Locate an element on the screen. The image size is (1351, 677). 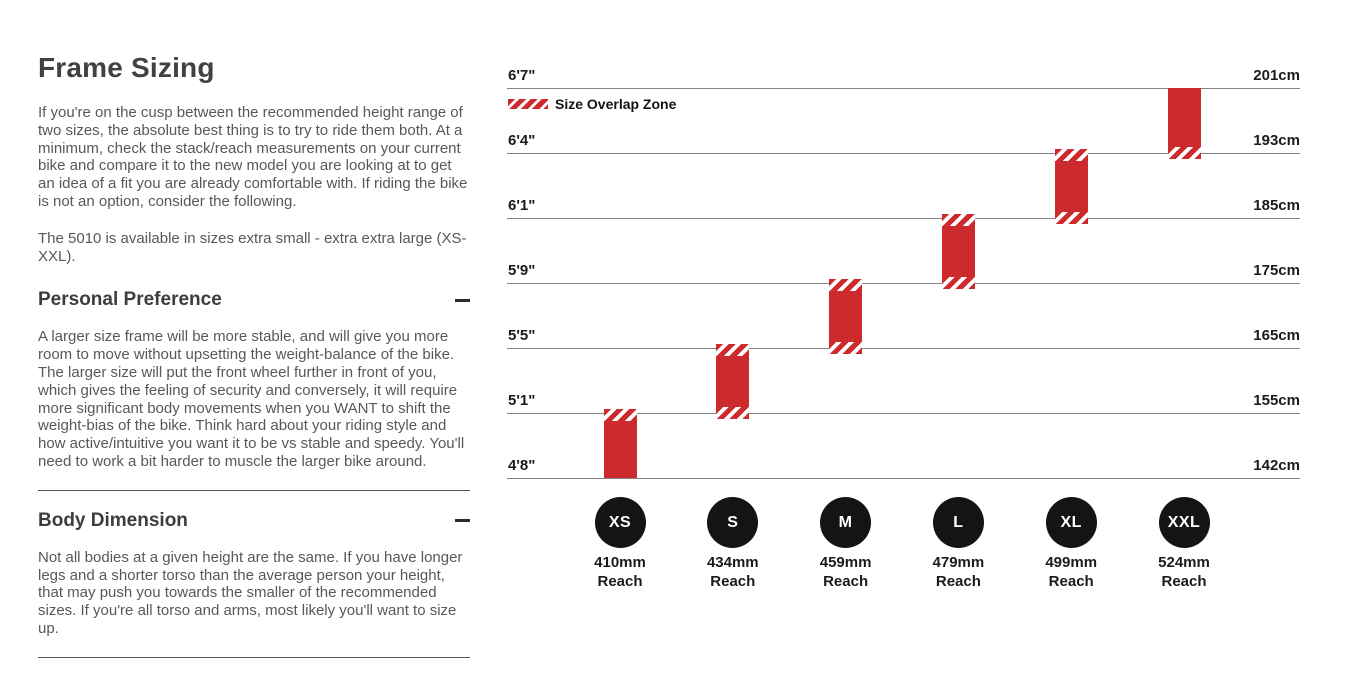
height-label-cm: 201cm is located at coordinates (1276, 75).